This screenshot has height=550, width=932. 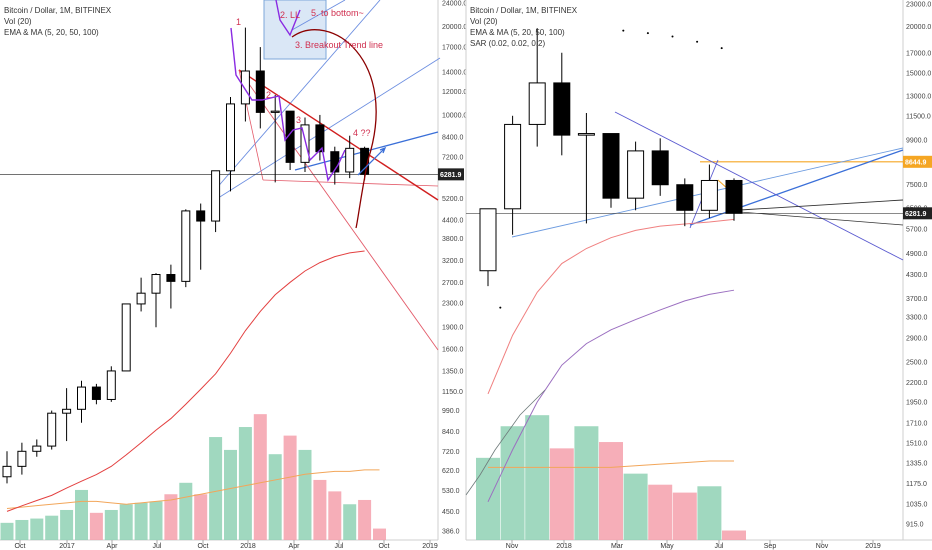 I want to click on wave-path-top, so click(x=288, y=18).